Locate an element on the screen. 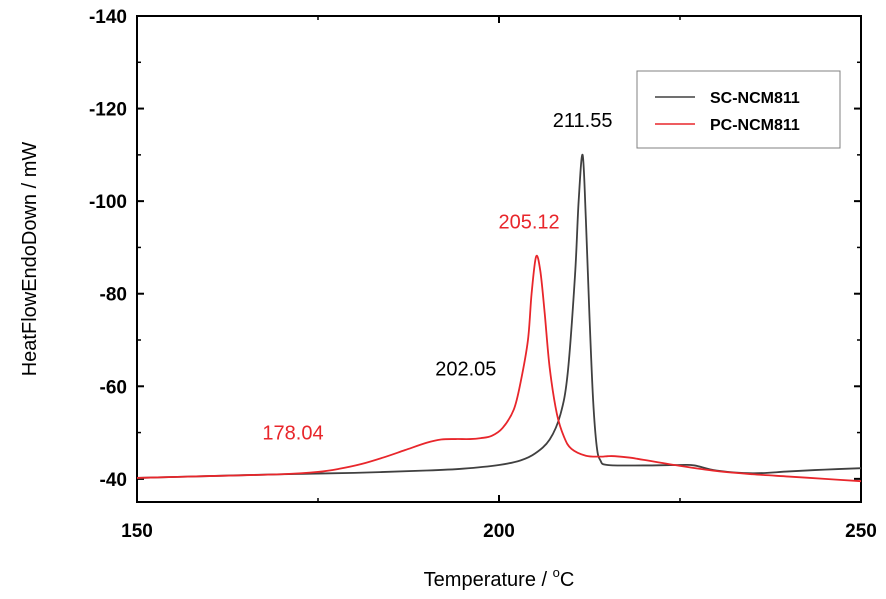 This screenshot has width=886, height=599. legend-box is located at coordinates (738, 109).